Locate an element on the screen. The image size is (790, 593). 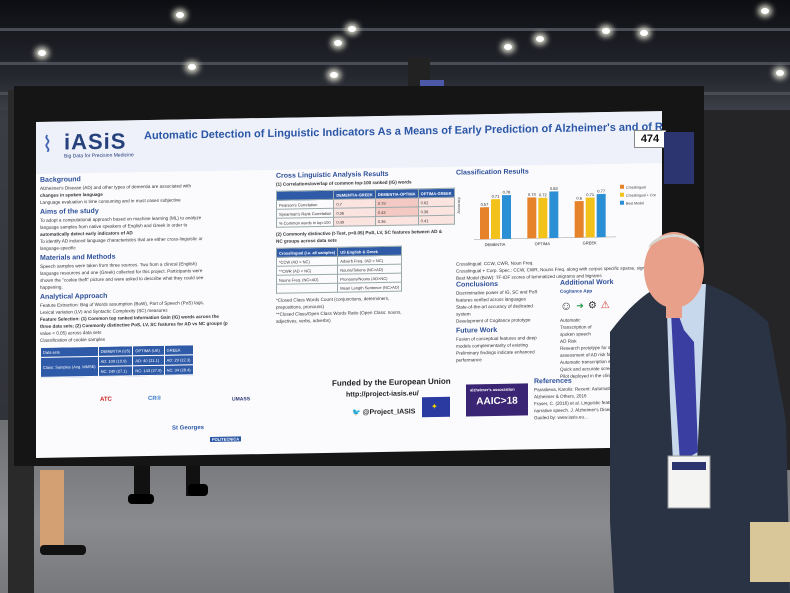
datasets-col: OPTIMA (UK) is located at coordinates (148, 350).